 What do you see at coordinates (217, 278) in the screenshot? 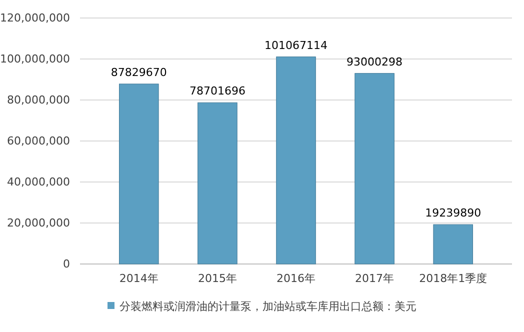
I see `x-tick-label: 2015年` at bounding box center [217, 278].